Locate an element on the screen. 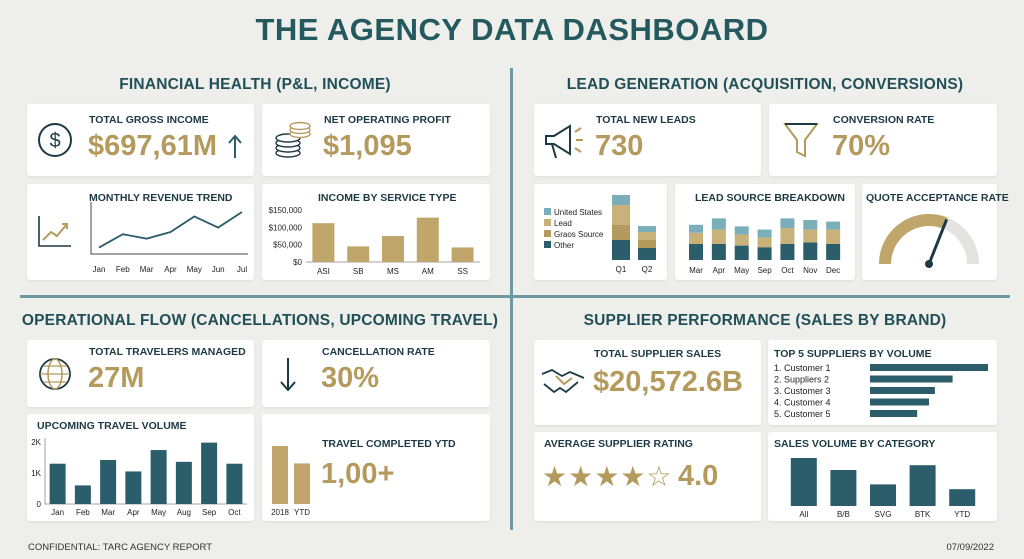 The height and width of the screenshot is (559, 1024). income-x-tick: SS is located at coordinates (462, 271).